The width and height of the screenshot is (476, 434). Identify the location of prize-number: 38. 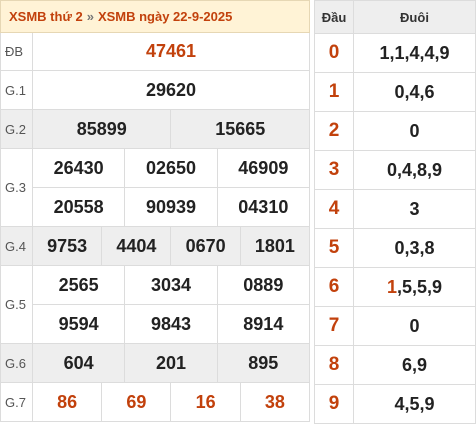
(275, 402).